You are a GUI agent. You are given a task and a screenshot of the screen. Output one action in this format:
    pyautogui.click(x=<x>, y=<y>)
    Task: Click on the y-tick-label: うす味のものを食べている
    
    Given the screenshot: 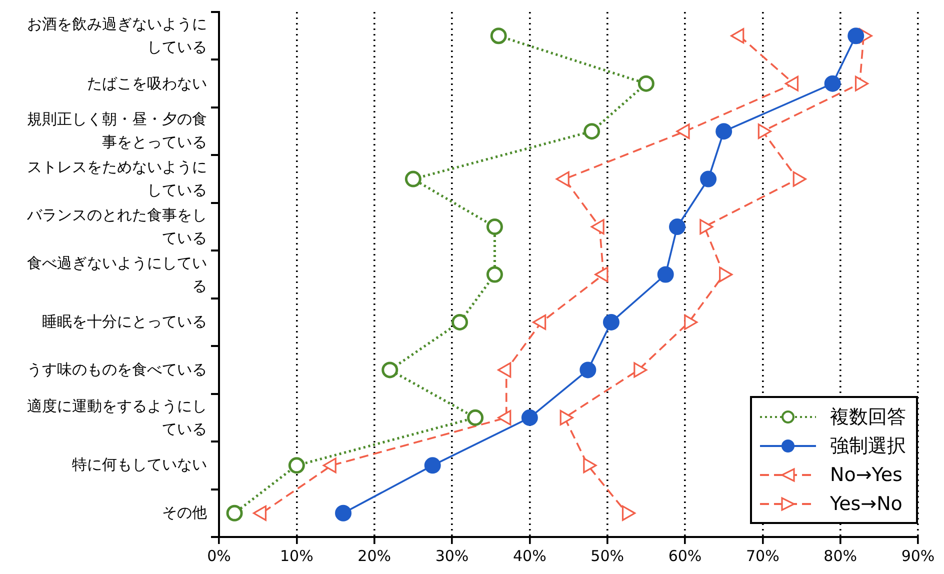 What is the action you would take?
    pyautogui.click(x=116, y=369)
    